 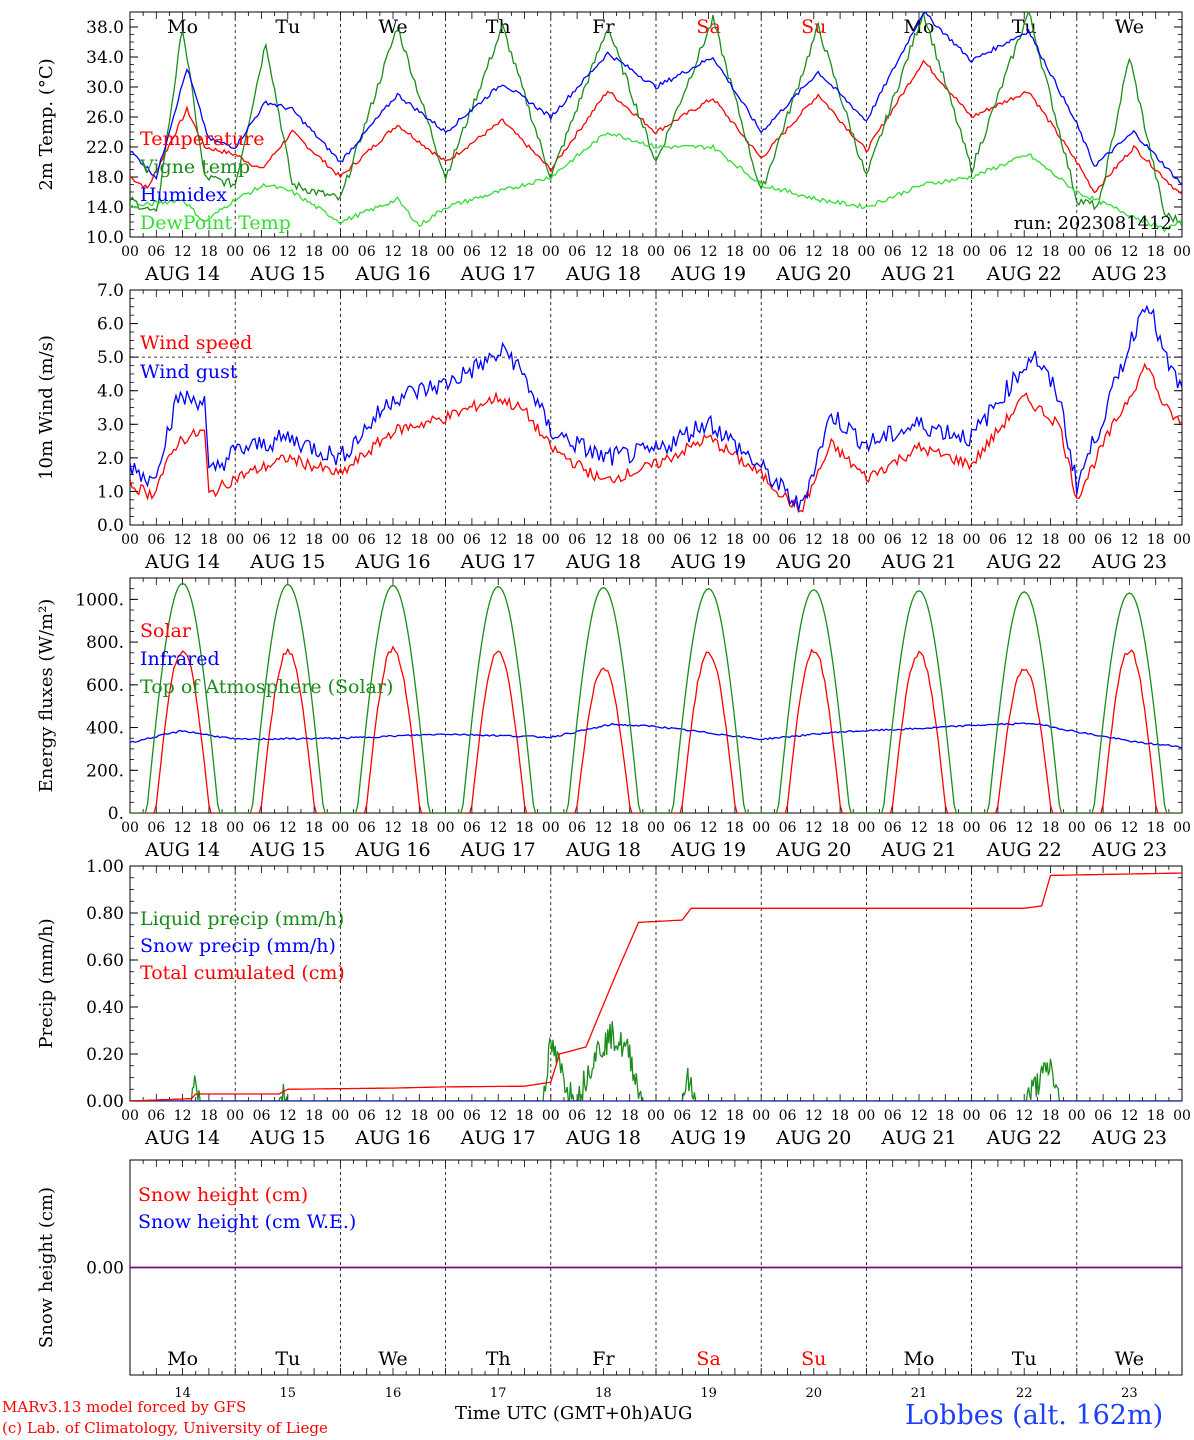 What do you see at coordinates (110, 392) in the screenshot?
I see `y-tick-label: 4.0` at bounding box center [110, 392].